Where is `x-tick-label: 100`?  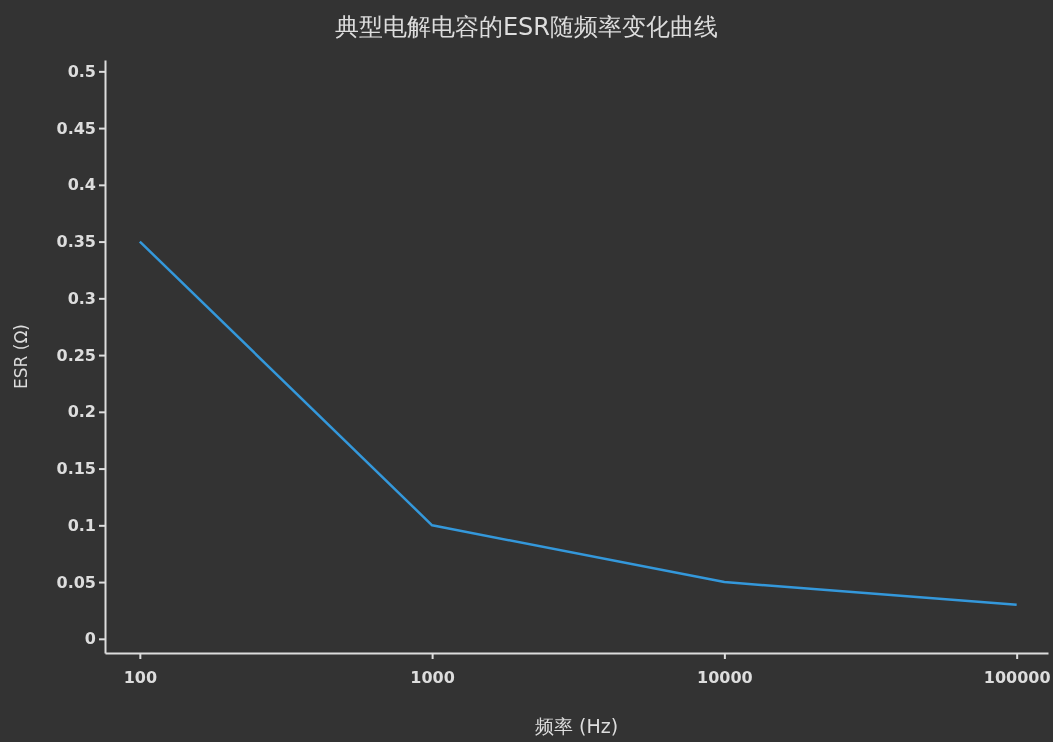 x-tick-label: 100 is located at coordinates (140, 677).